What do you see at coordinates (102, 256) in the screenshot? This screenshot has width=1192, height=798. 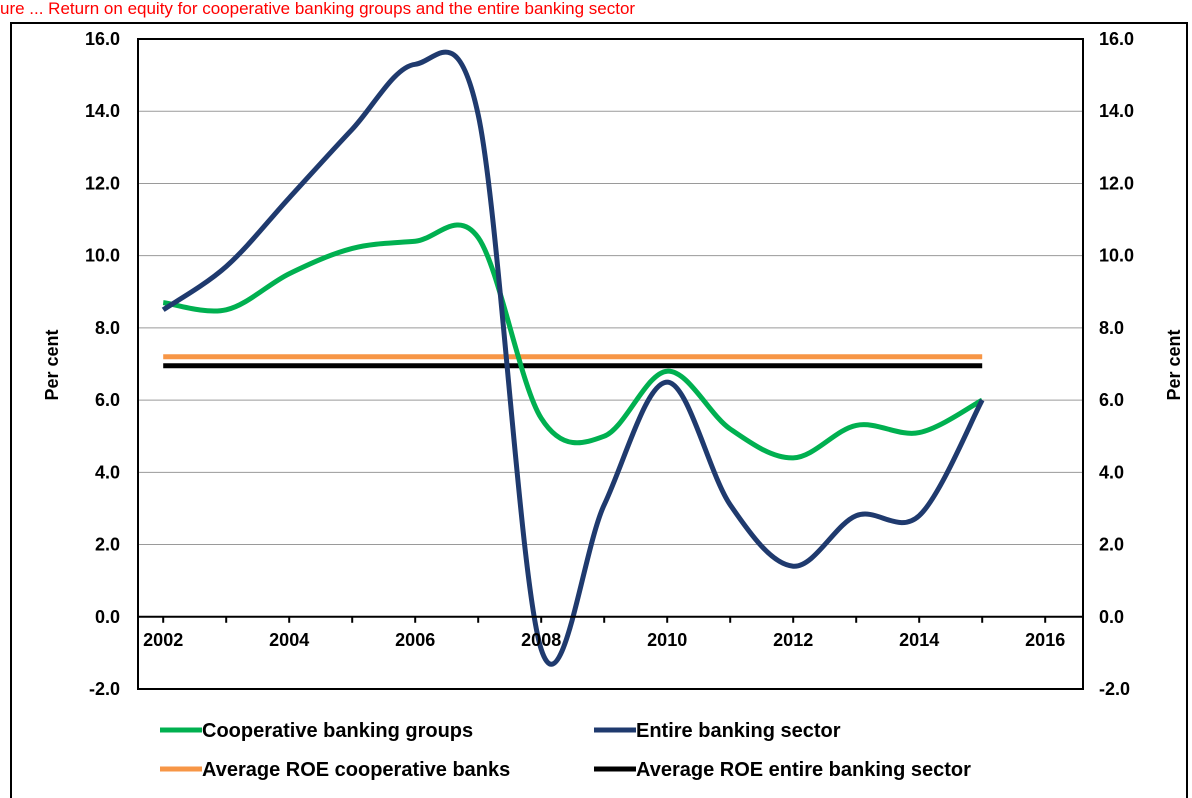 I see `y-tick-label-left: 10.0` at bounding box center [102, 256].